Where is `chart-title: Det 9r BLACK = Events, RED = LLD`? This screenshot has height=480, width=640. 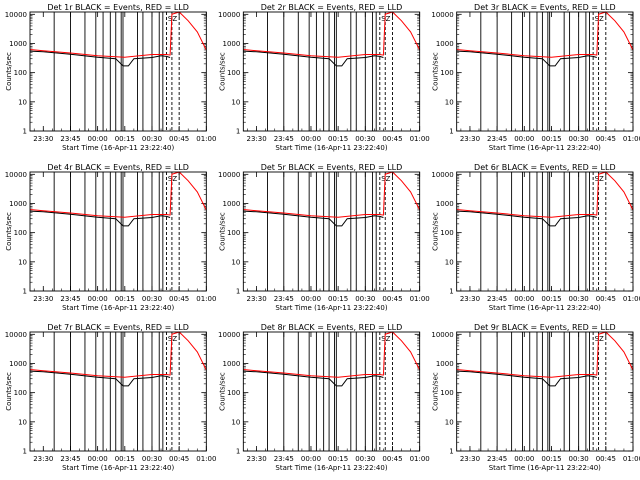 chart-title: Det 9r BLACK = Events, RED = LLD is located at coordinates (545, 327).